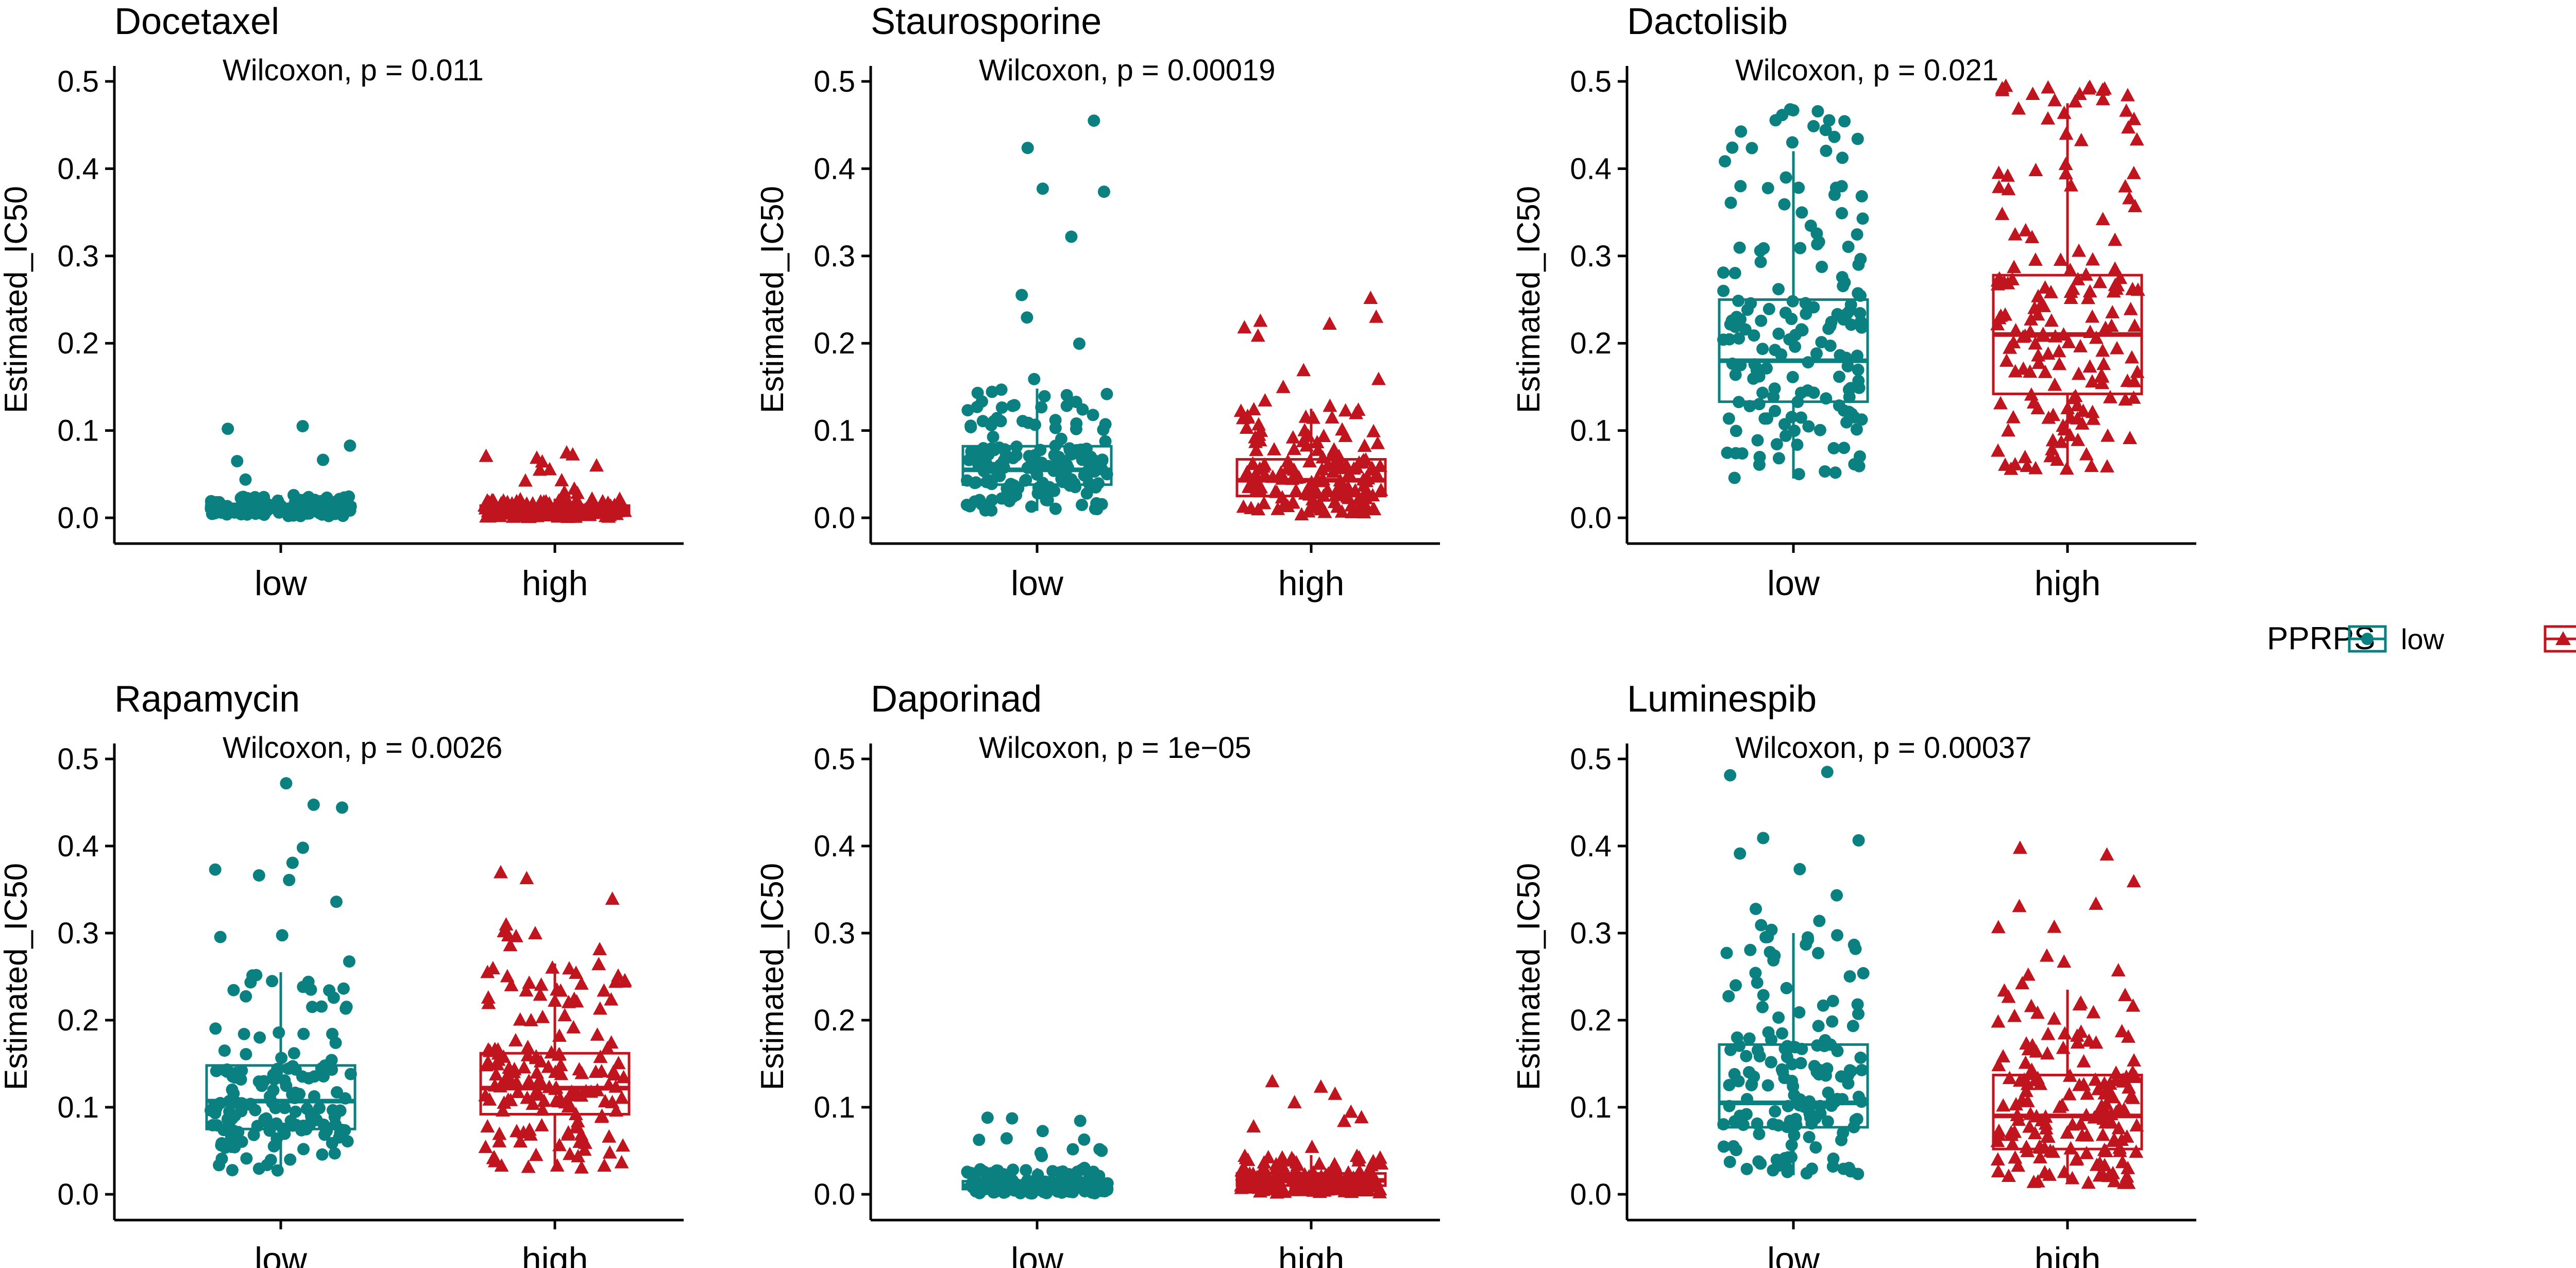 Image resolution: width=2576 pixels, height=1268 pixels. I want to click on y-tick-label: 0.1, so click(78, 431).